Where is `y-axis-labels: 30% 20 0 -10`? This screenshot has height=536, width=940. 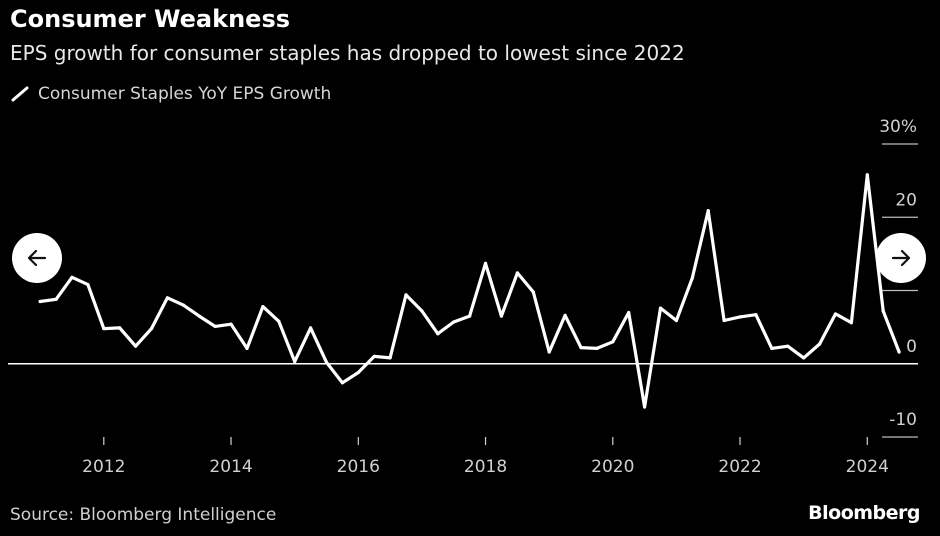 y-axis-labels: 30% 20 0 -10 is located at coordinates (898, 273).